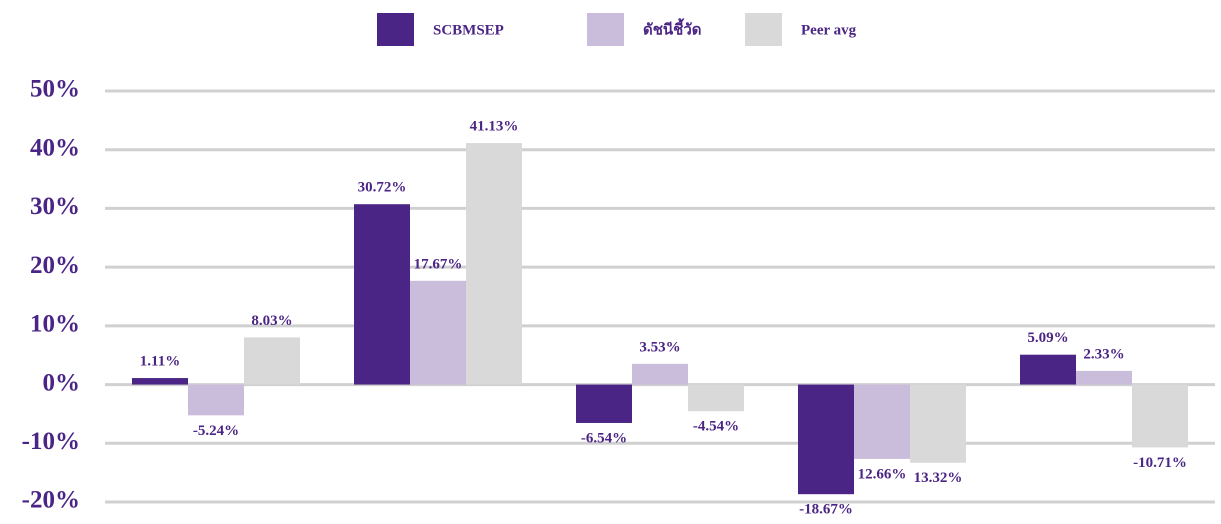 Image resolution: width=1221 pixels, height=524 pixels. Describe the element at coordinates (468, 30) in the screenshot. I see `legend-label: SCBMSEP` at that location.